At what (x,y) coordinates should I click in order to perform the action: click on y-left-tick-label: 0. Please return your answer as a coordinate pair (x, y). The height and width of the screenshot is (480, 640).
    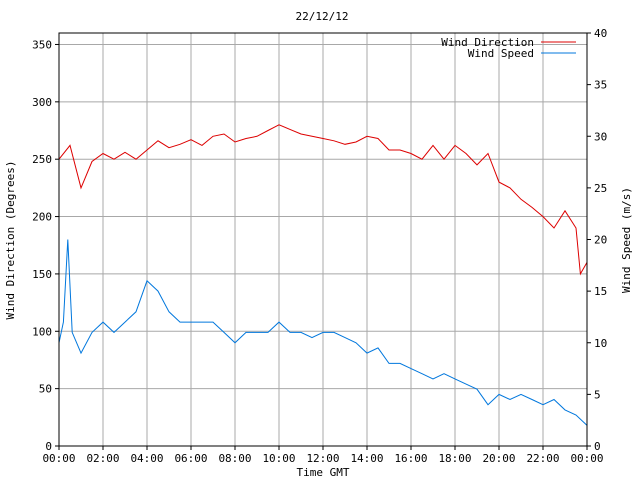
    Looking at the image, I should click on (48, 446).